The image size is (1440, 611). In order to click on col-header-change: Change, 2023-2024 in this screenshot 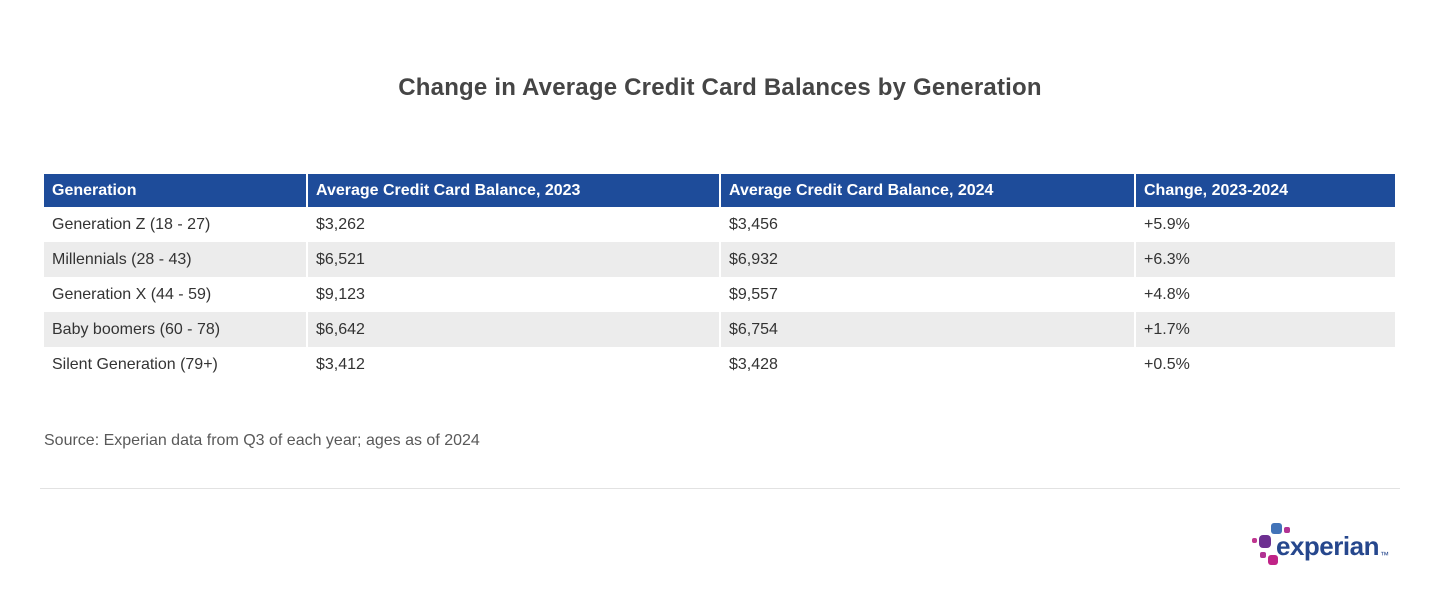, I will do `click(1264, 190)`.